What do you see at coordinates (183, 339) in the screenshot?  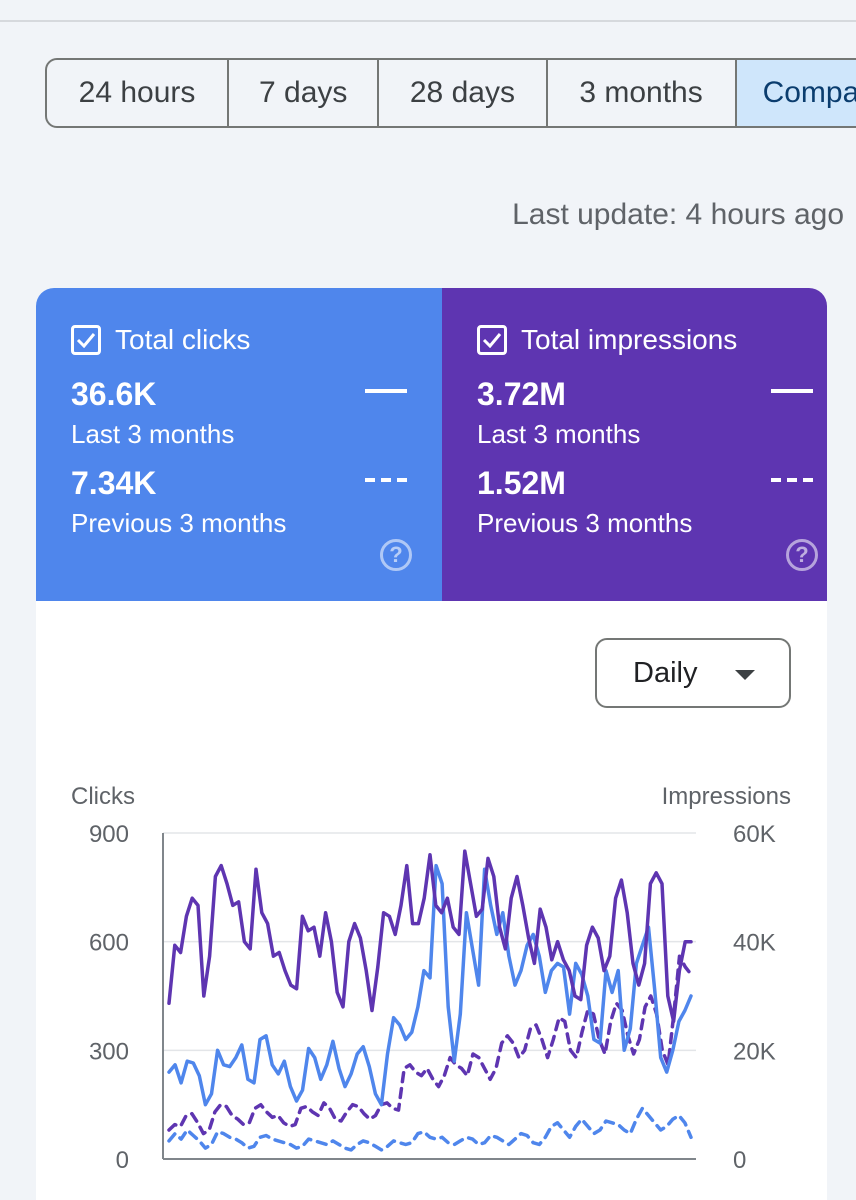 I see `metric-title: Total clicks` at bounding box center [183, 339].